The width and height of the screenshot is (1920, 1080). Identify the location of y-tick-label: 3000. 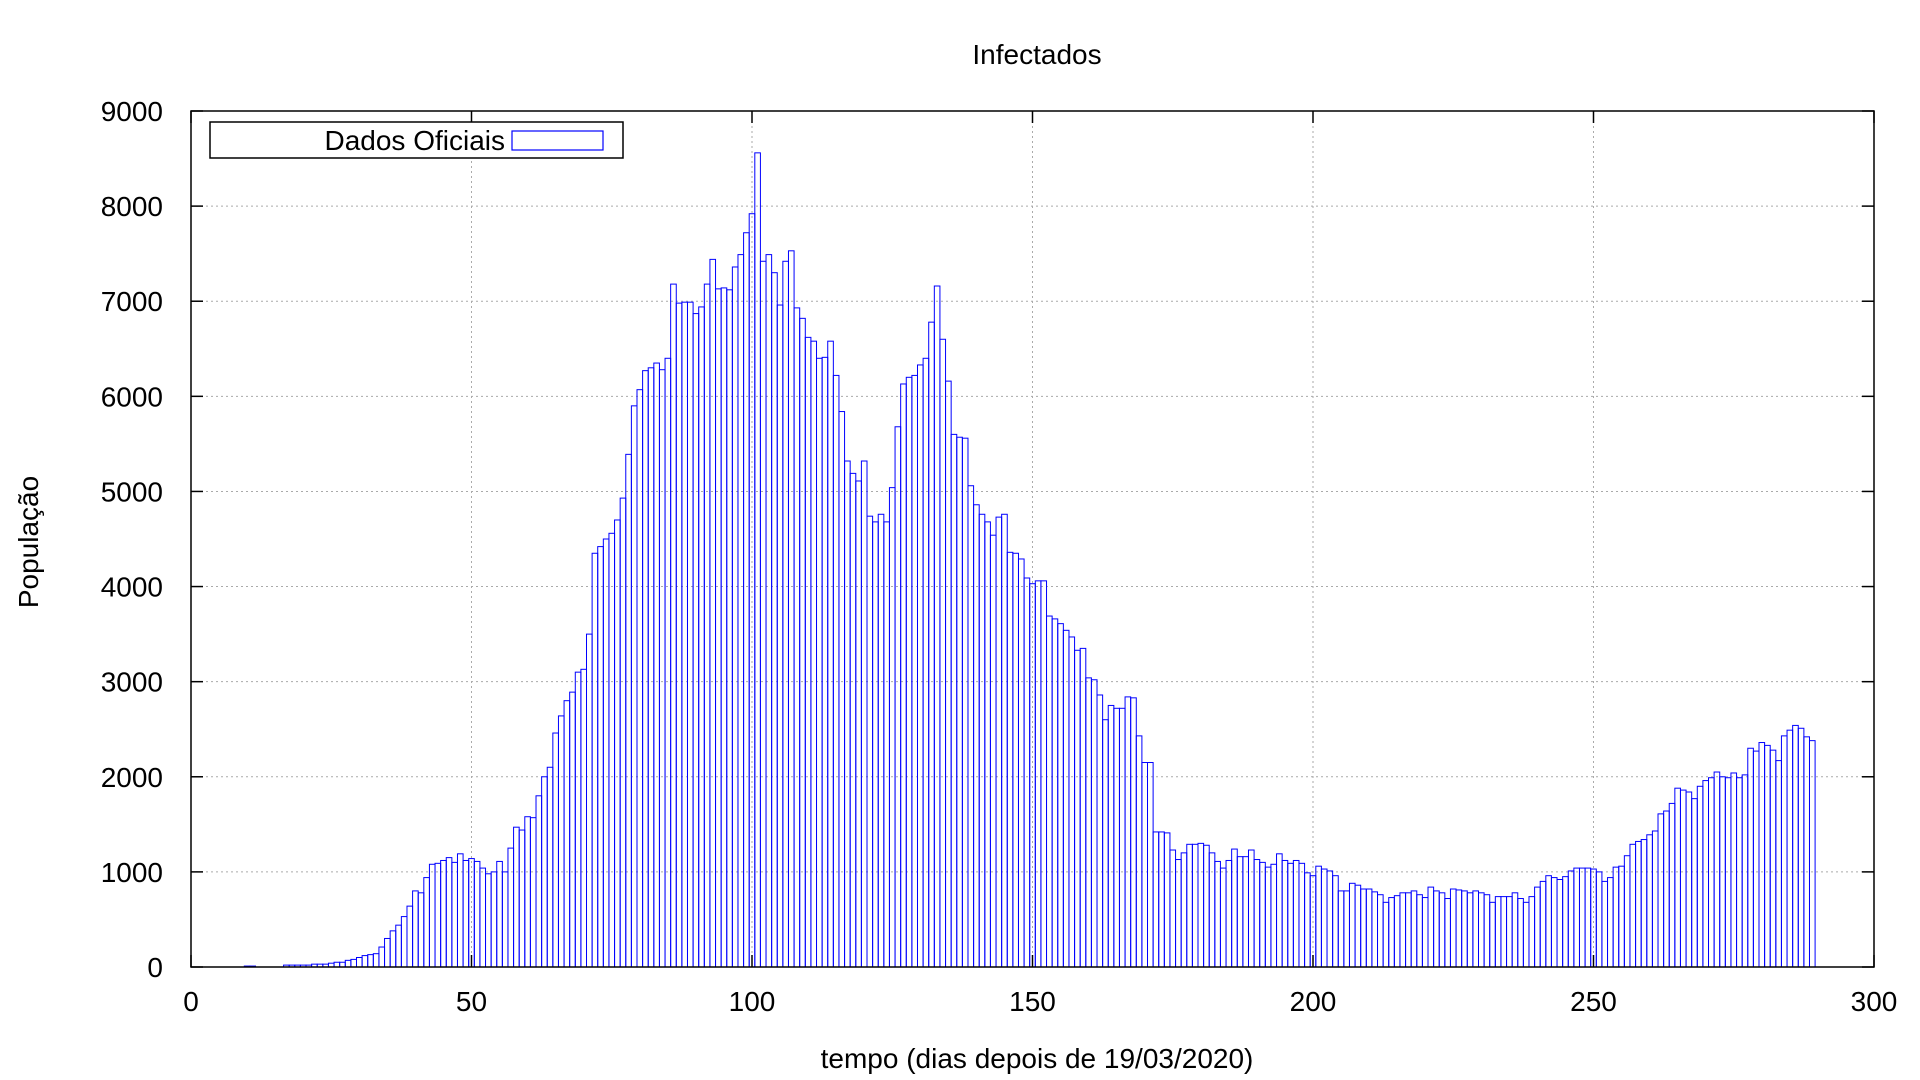
(132, 682).